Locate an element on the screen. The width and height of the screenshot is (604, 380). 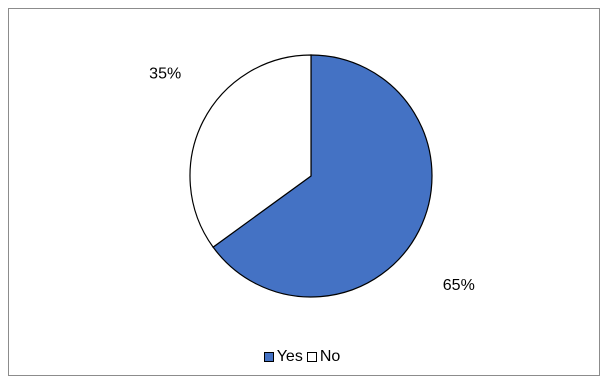
legend-item-yes: Yes is located at coordinates (283, 357).